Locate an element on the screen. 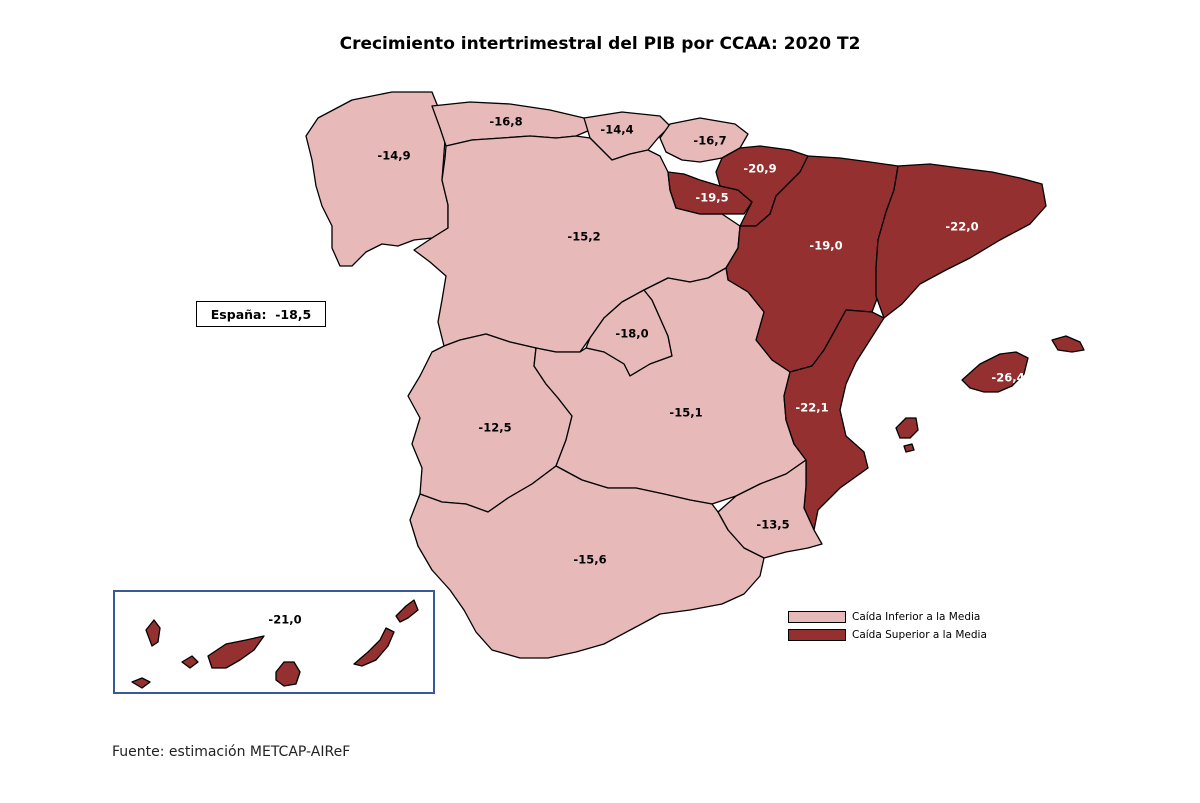 The width and height of the screenshot is (1200, 803). label-aragon: -19,0 is located at coordinates (825, 246).